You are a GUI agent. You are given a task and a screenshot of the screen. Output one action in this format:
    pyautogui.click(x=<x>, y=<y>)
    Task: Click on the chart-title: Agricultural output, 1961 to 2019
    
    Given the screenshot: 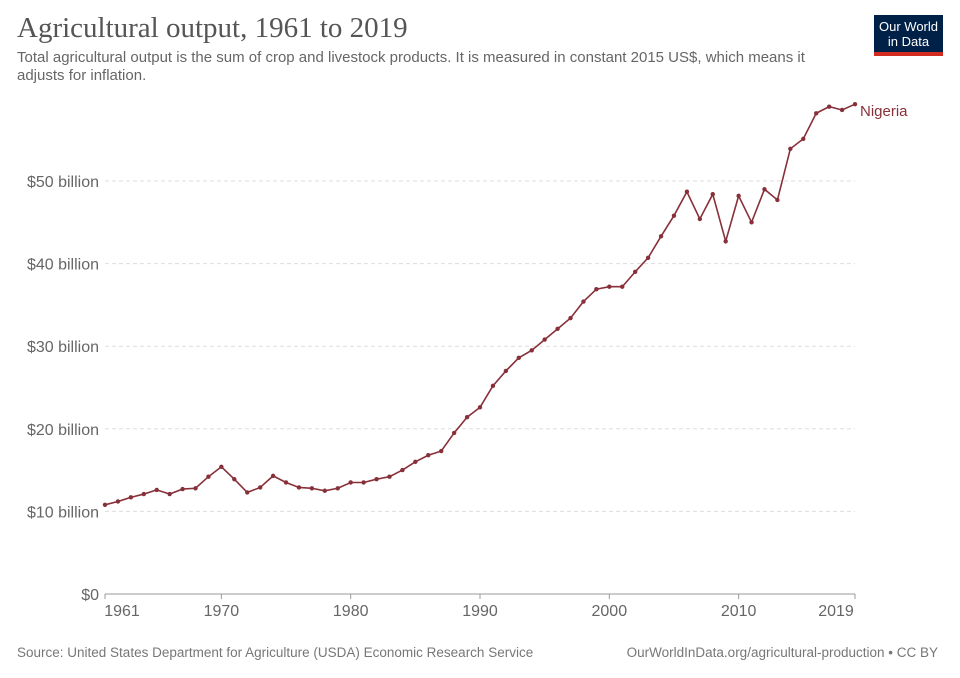 What is the action you would take?
    pyautogui.click(x=212, y=28)
    